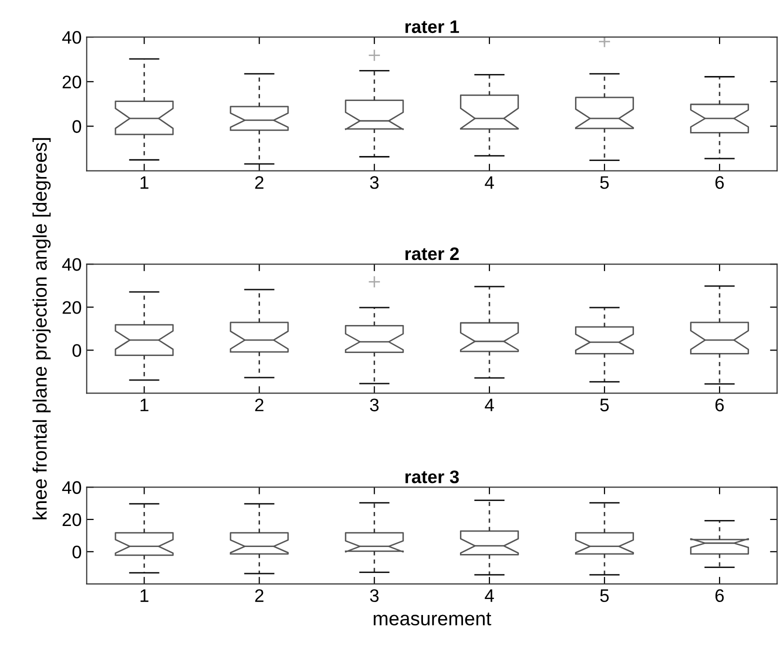  What do you see at coordinates (432, 253) in the screenshot?
I see `chart-title: rater 2` at bounding box center [432, 253].